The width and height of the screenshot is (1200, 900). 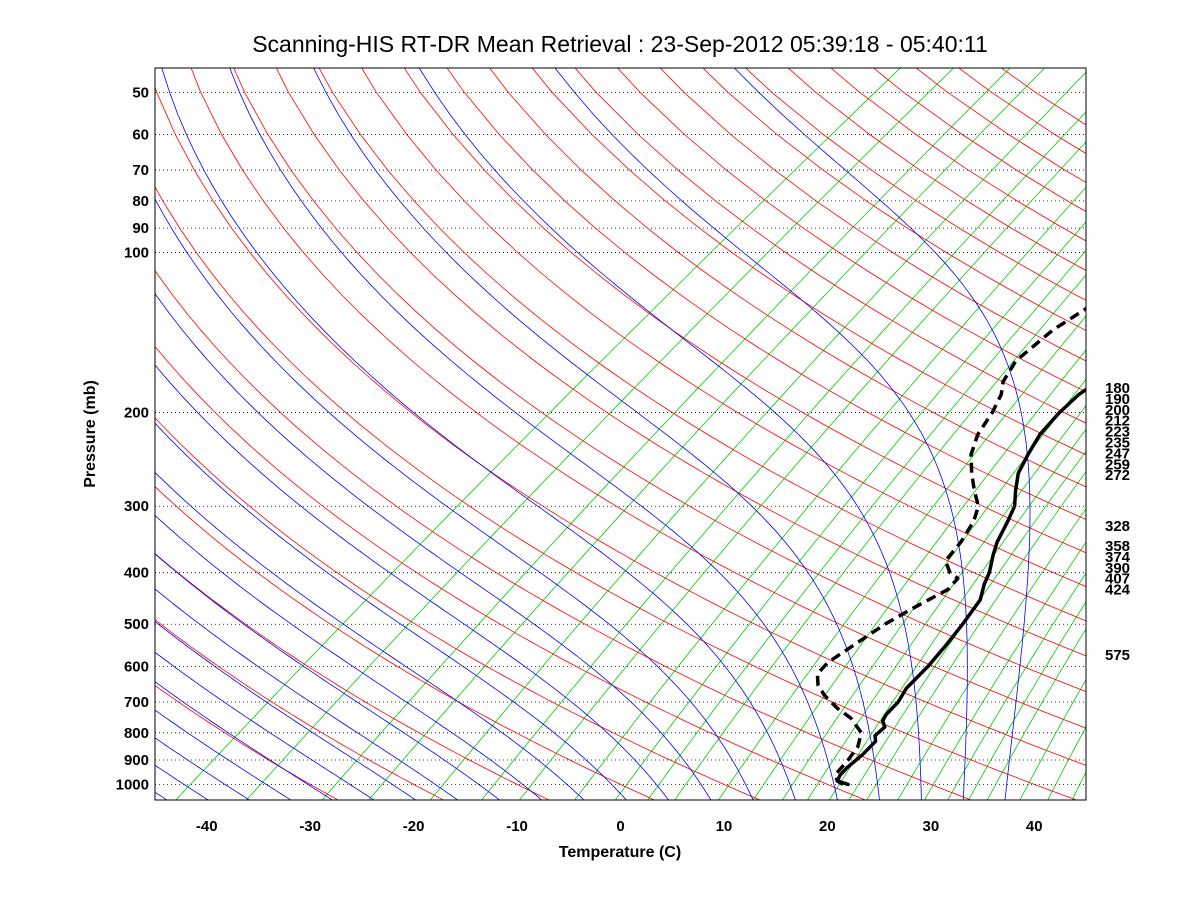 I want to click on height-label: 407, so click(x=1117, y=579).